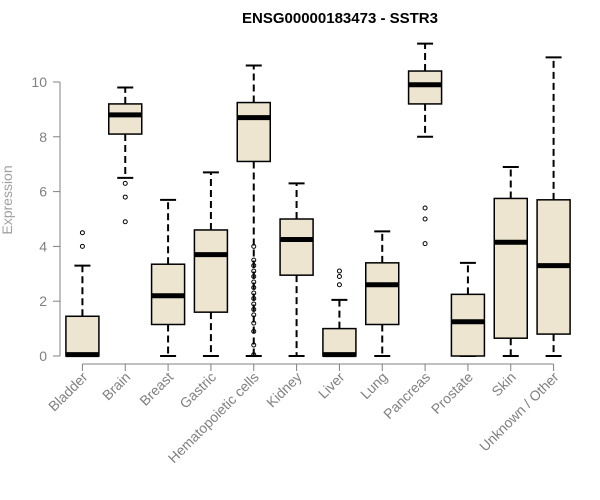 This screenshot has width=600, height=500. Describe the element at coordinates (7, 199) in the screenshot. I see `y-axis-label: Expression` at that location.